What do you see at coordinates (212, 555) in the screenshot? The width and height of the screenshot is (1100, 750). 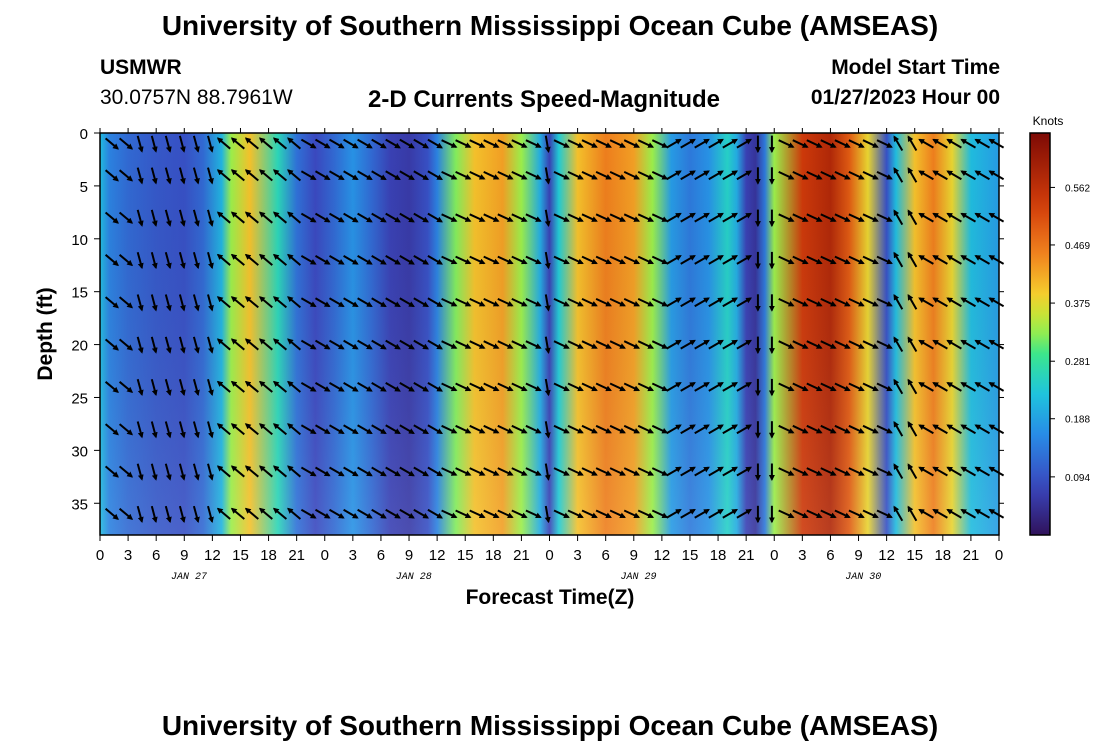 I see `x-tick-label: 12` at bounding box center [212, 555].